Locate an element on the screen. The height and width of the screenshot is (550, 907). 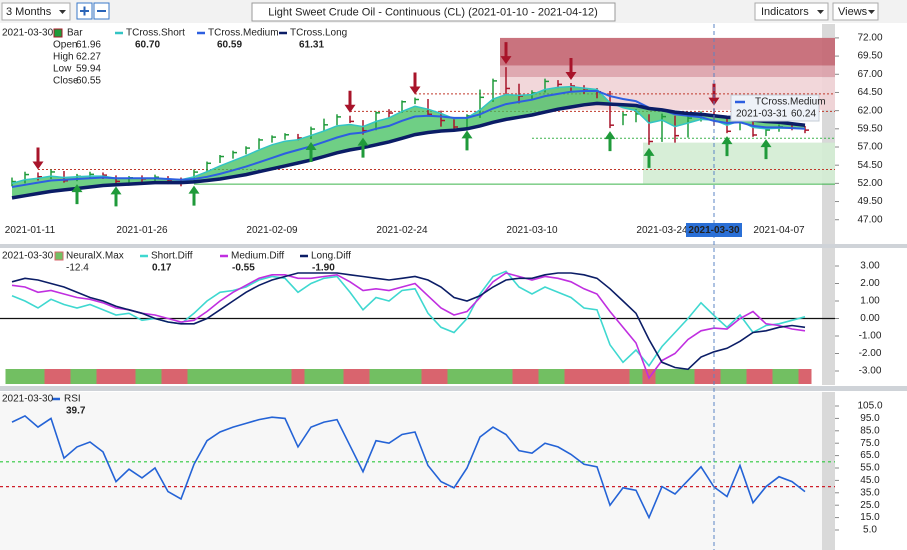
legend-field-name: Open is located at coordinates (65, 45).